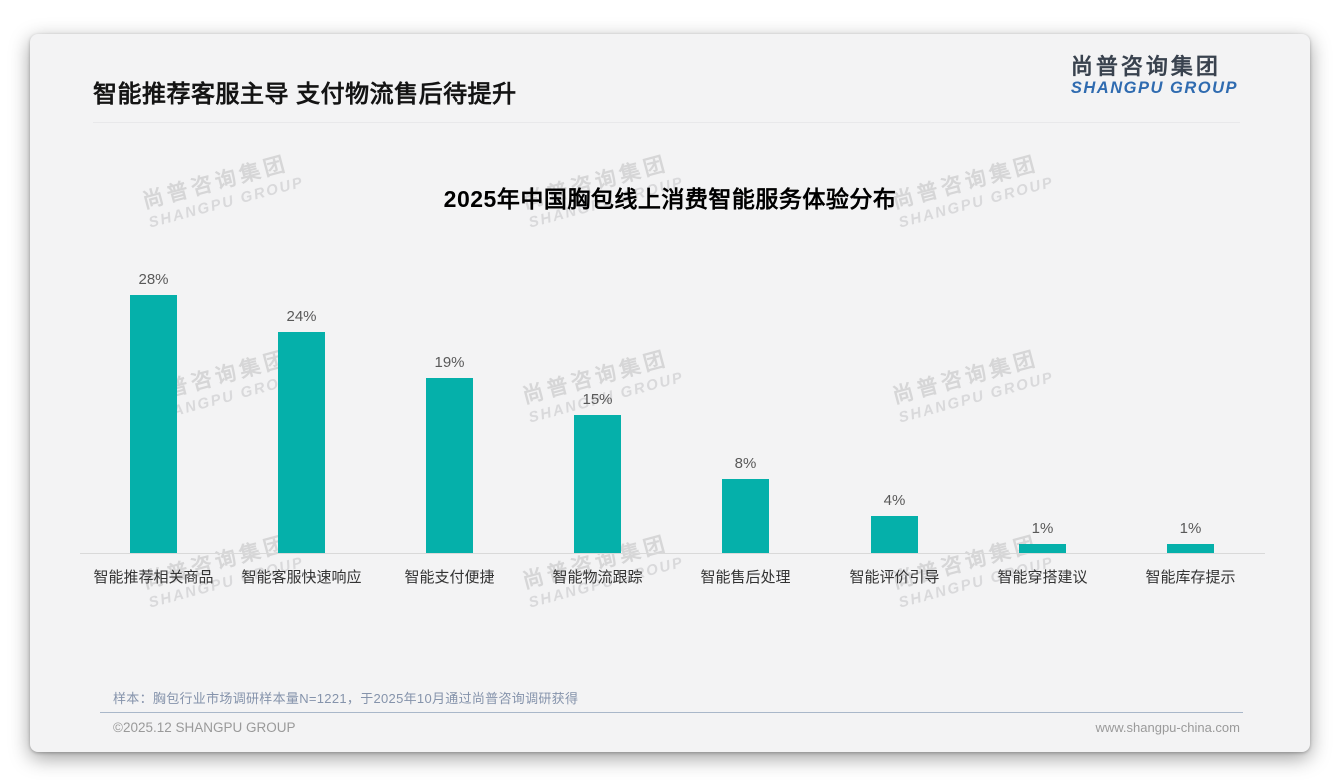  What do you see at coordinates (1190, 577) in the screenshot?
I see `bar-category-label: 智能库存提示` at bounding box center [1190, 577].